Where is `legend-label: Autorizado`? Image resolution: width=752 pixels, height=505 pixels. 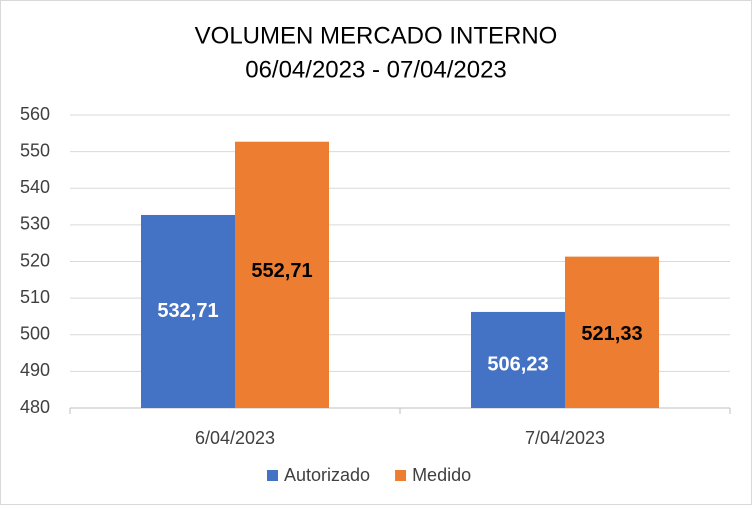 legend-label: Autorizado is located at coordinates (327, 475).